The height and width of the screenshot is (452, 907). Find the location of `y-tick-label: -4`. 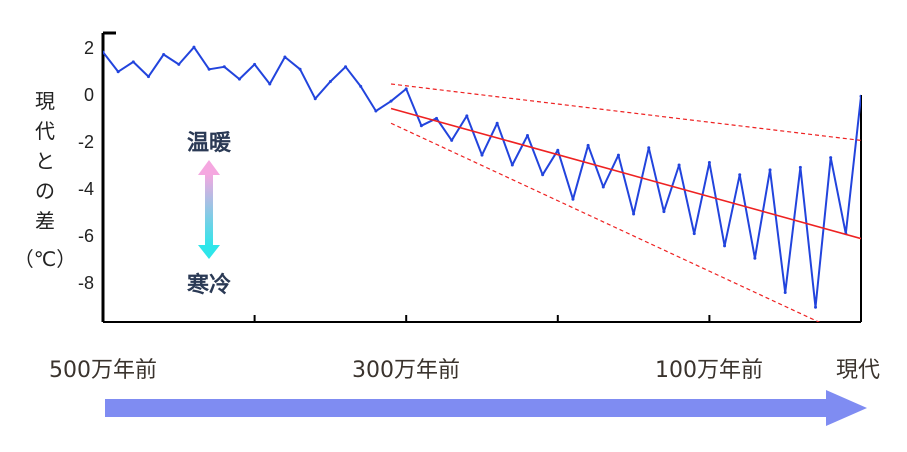

y-tick-label: -4 is located at coordinates (86, 189).